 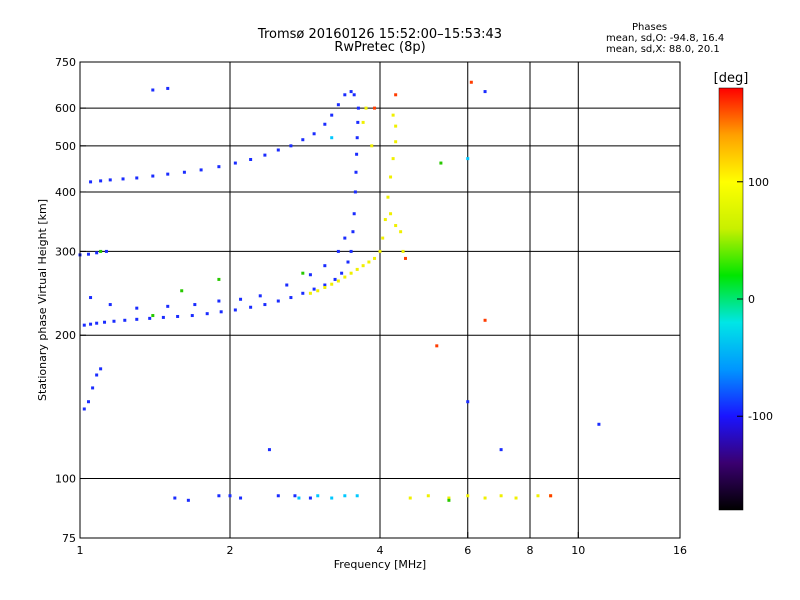 I want to click on colorbar-tick-label: -100, so click(x=760, y=416).